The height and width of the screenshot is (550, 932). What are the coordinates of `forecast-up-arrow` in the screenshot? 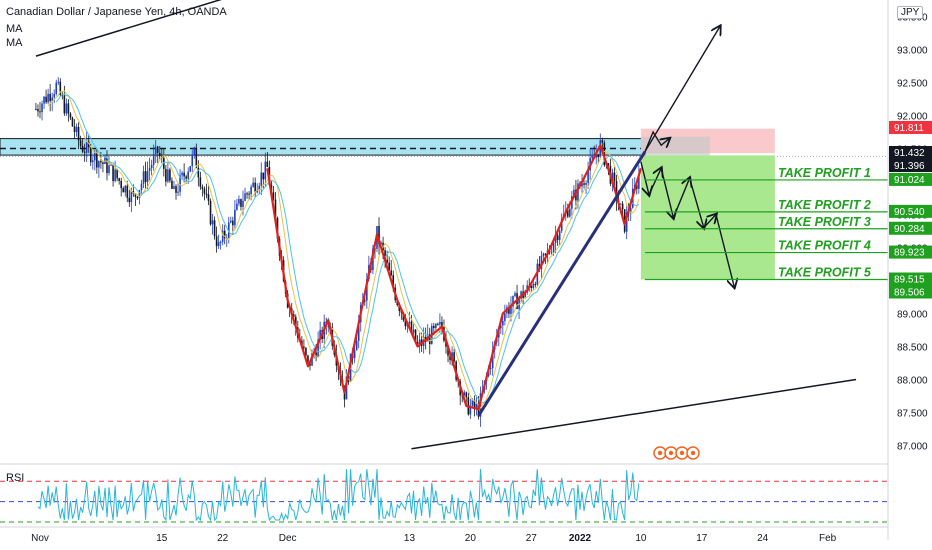 It's located at (682, 89).